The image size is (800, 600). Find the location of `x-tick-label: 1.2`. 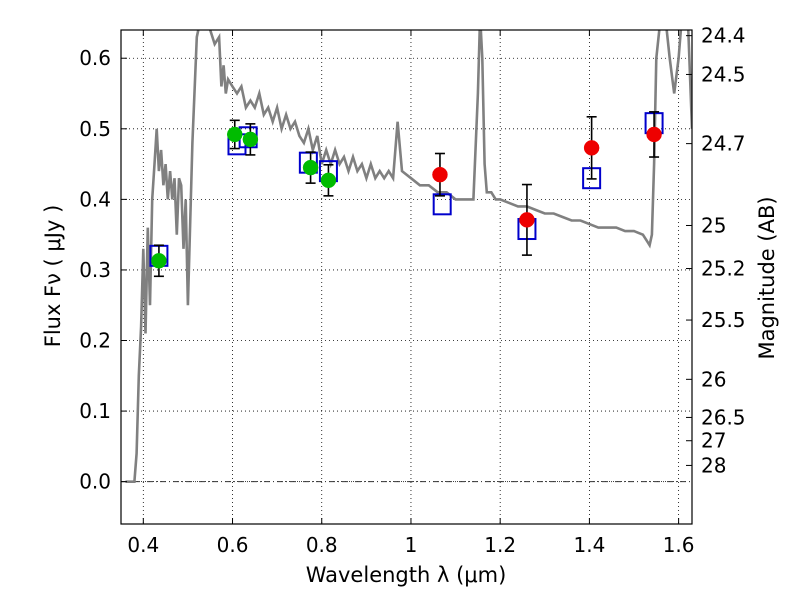

x-tick-label: 1.2 is located at coordinates (500, 545).